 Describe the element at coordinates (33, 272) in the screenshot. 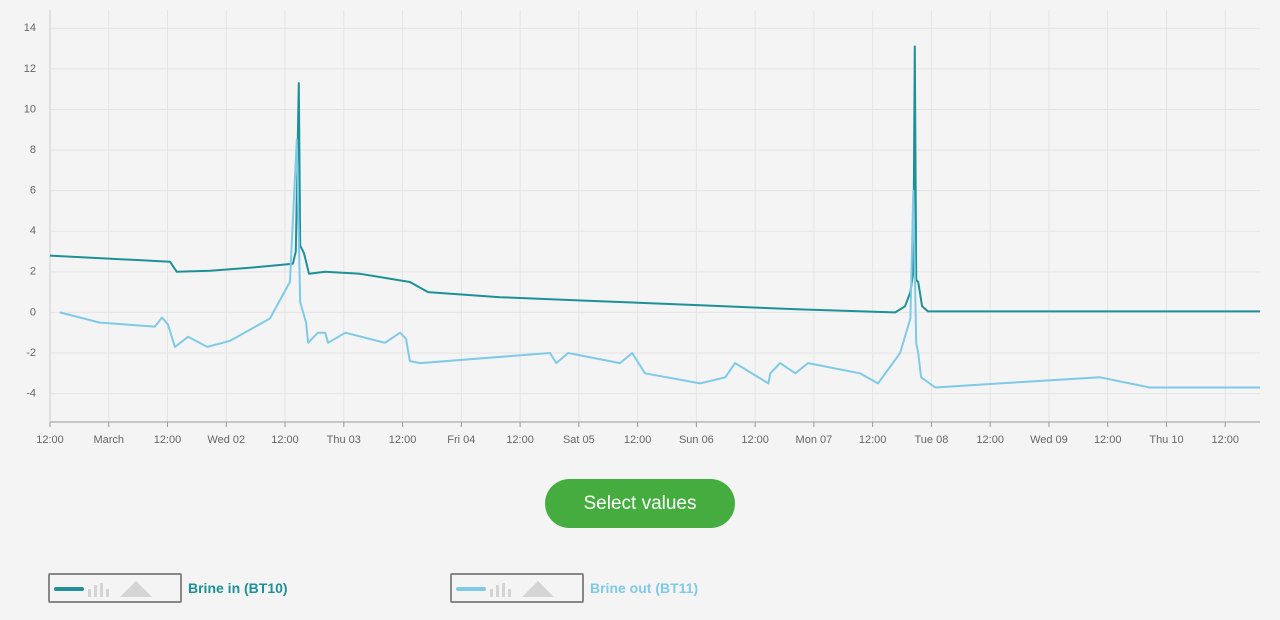

I see `y-tick-label: 2` at that location.